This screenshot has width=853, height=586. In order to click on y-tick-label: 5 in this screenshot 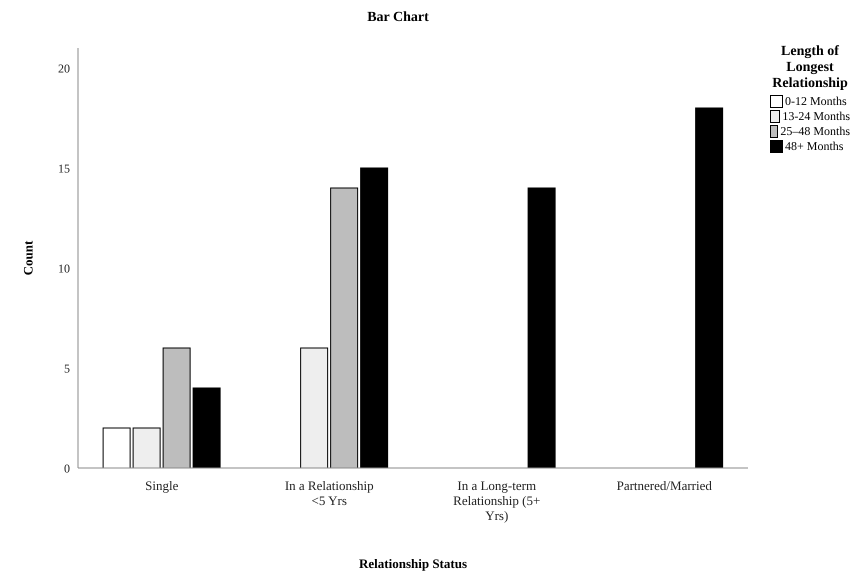, I will do `click(67, 368)`.